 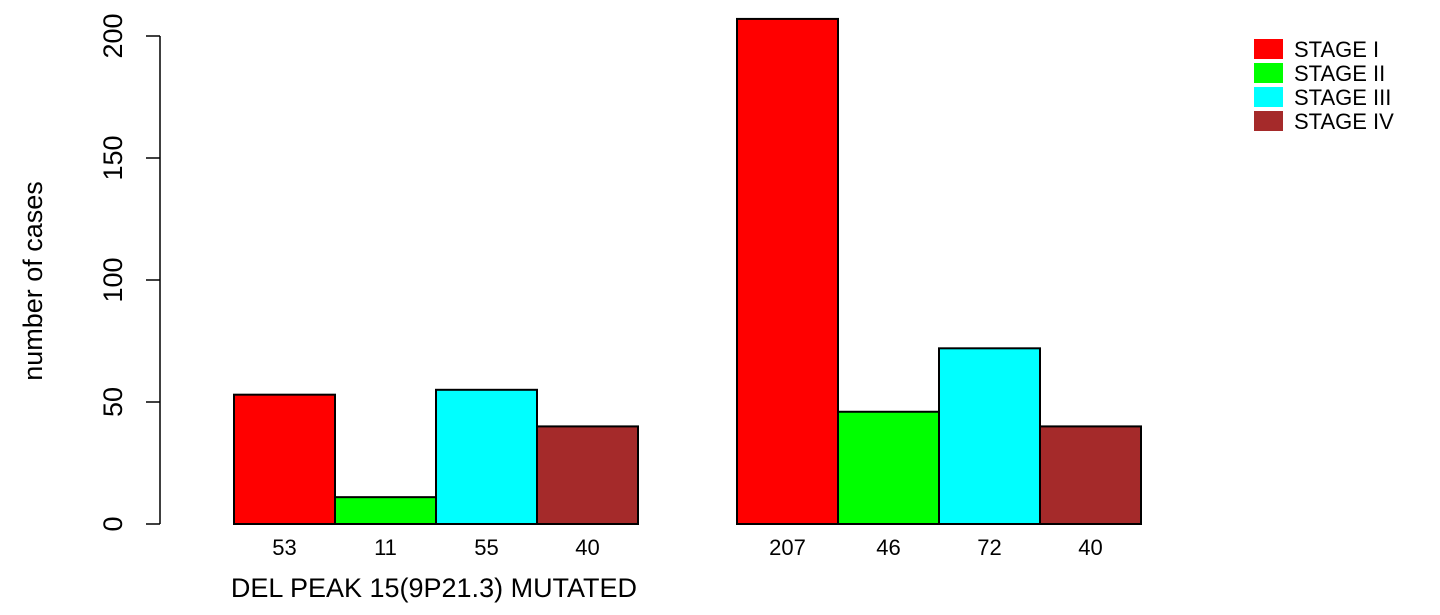 What do you see at coordinates (33, 281) in the screenshot?
I see `y-axis-title: number of cases` at bounding box center [33, 281].